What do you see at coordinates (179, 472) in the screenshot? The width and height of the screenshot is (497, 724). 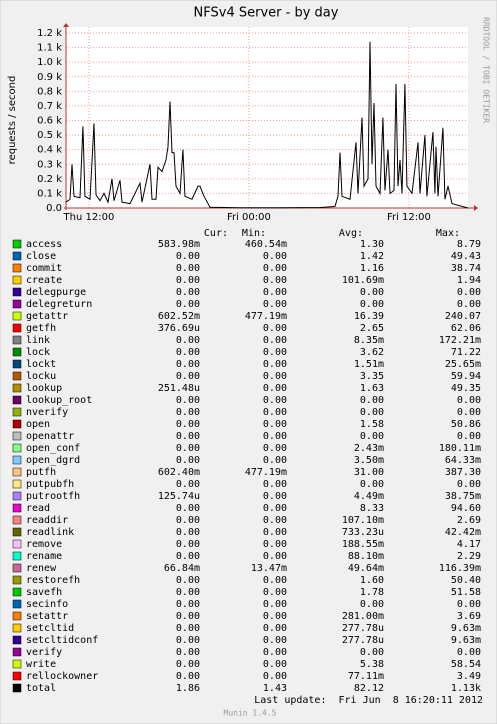 I see `legend-value: 602.40m` at bounding box center [179, 472].